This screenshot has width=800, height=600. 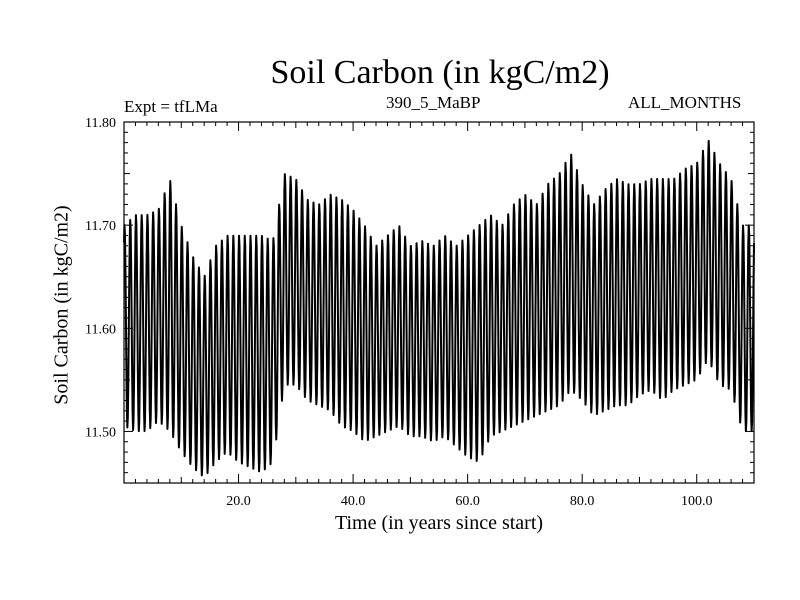 What do you see at coordinates (100, 432) in the screenshot?
I see `y-tick-label: 11.50` at bounding box center [100, 432].